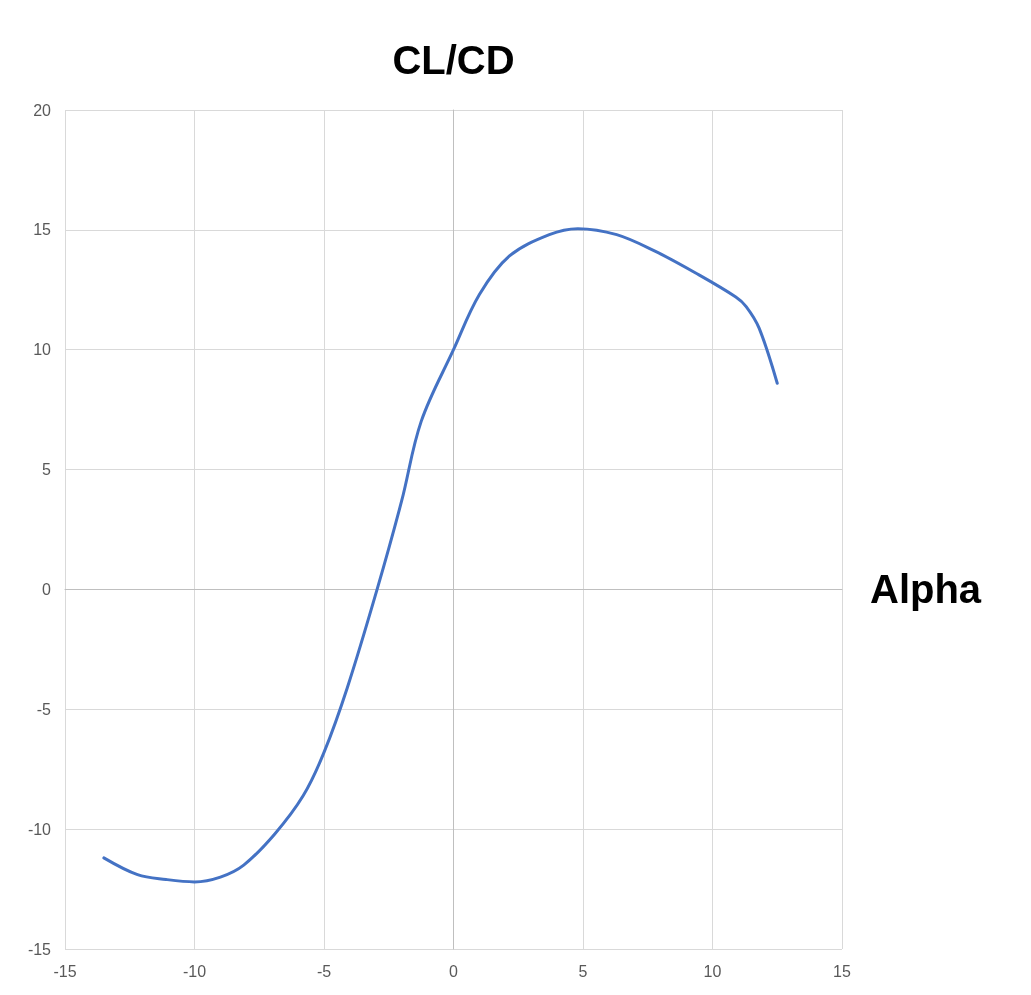  I want to click on x-tick-label: -15, so click(65, 971).